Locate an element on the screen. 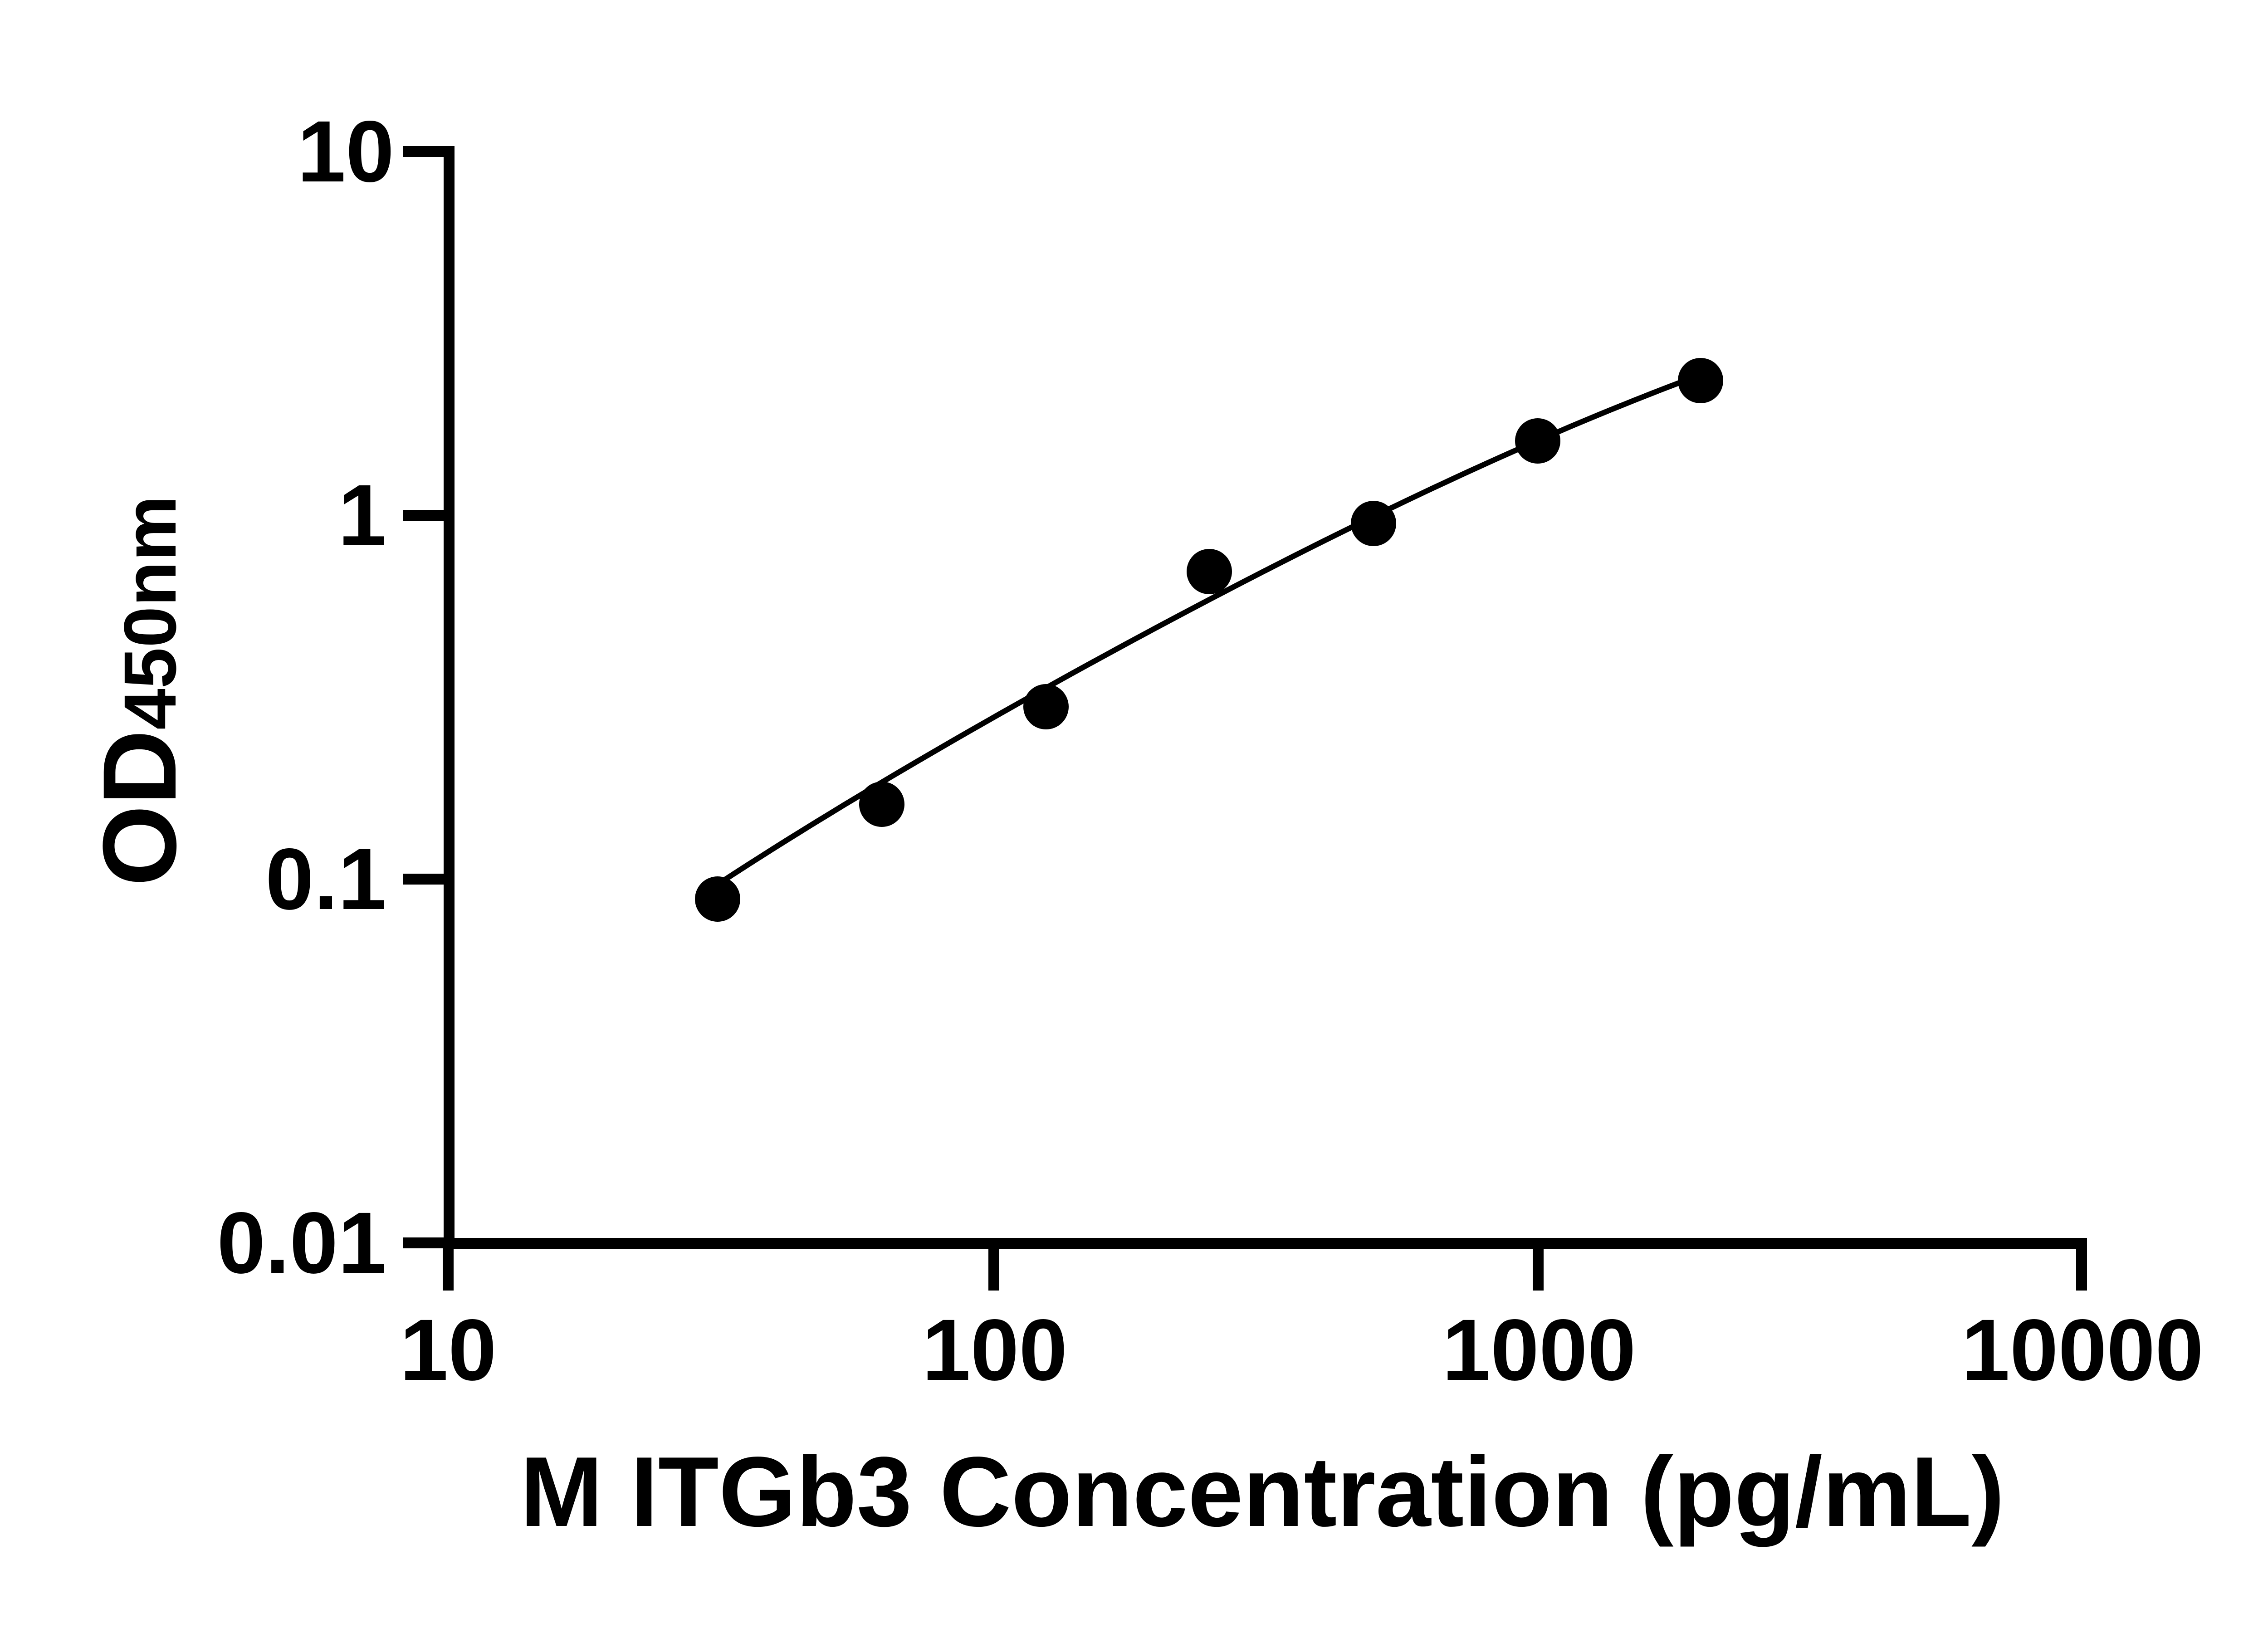  svg-text: 1000 is located at coordinates (1539, 1349).